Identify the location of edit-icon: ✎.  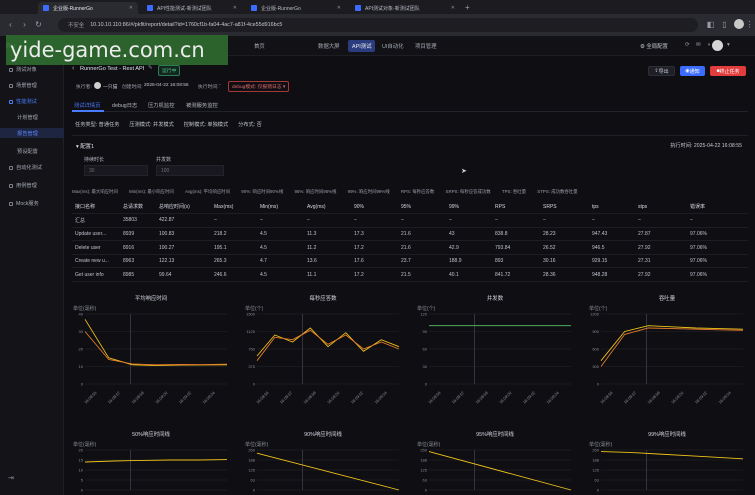
(150, 68).